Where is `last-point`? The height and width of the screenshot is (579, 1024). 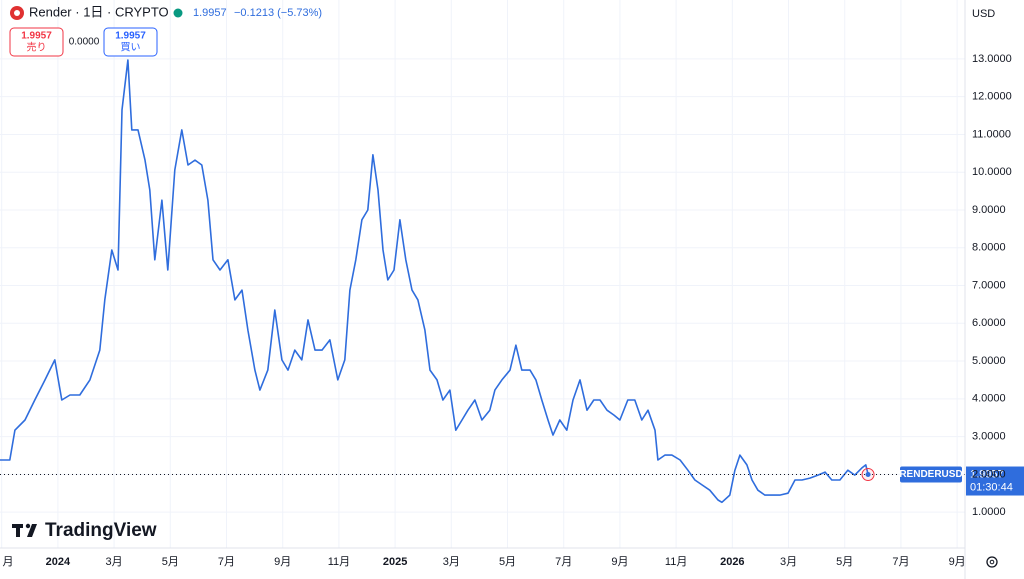
last-point is located at coordinates (868, 475).